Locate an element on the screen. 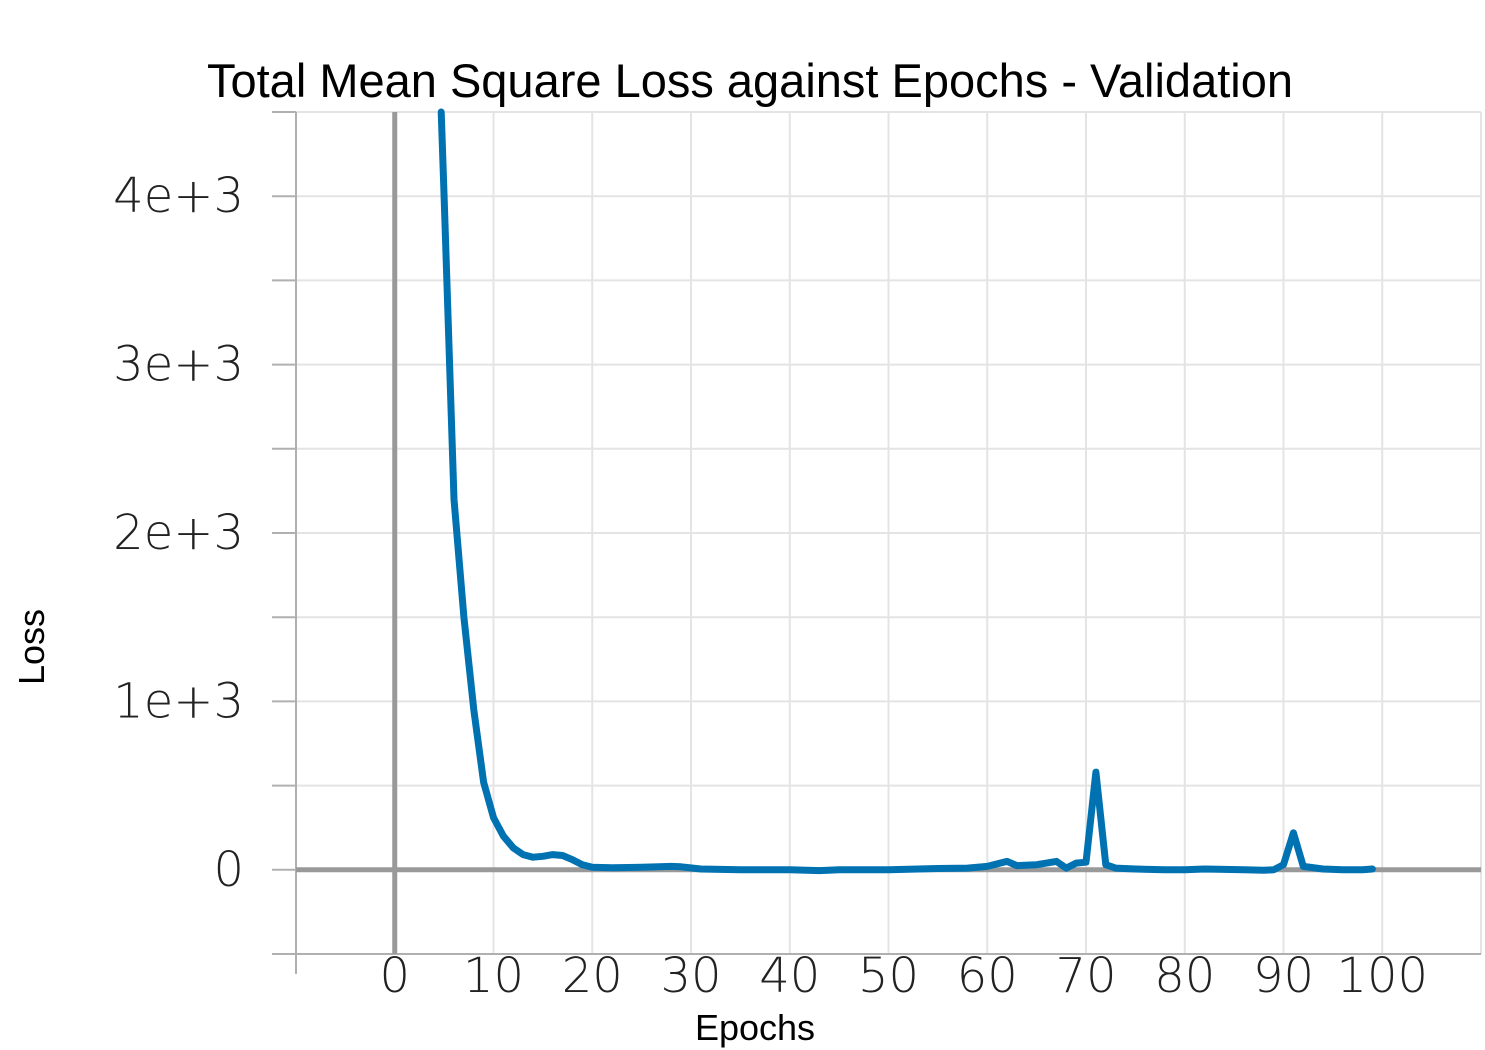  x-tick-label: 70 is located at coordinates (1085, 976).